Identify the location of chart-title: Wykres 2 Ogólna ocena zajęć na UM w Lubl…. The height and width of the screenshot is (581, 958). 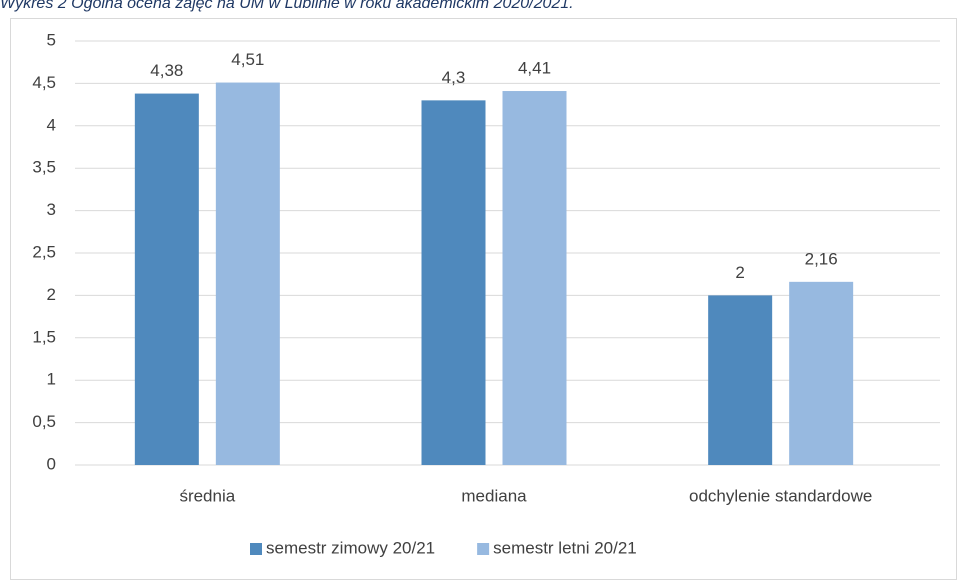
(287, 6).